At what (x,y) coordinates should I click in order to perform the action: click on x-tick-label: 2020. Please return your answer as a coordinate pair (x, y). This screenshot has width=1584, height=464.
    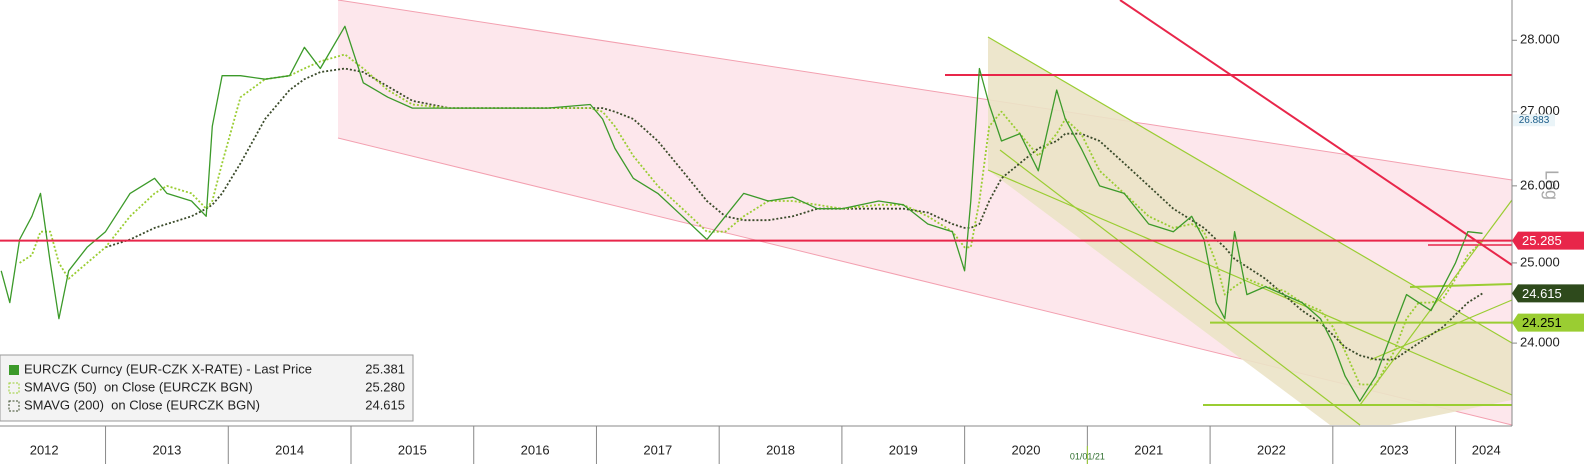
    Looking at the image, I should click on (1026, 449).